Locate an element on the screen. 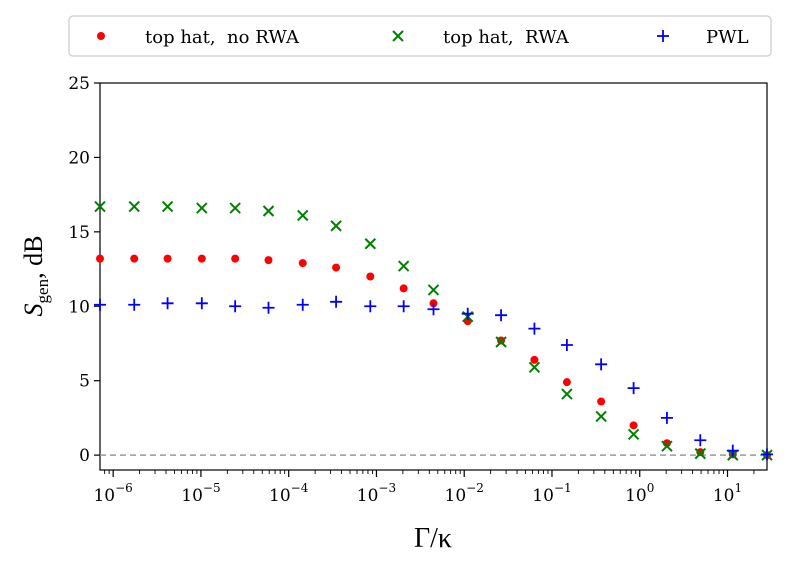 The width and height of the screenshot is (789, 571). legend-label-rwa: top hat, RWA is located at coordinates (506, 37).